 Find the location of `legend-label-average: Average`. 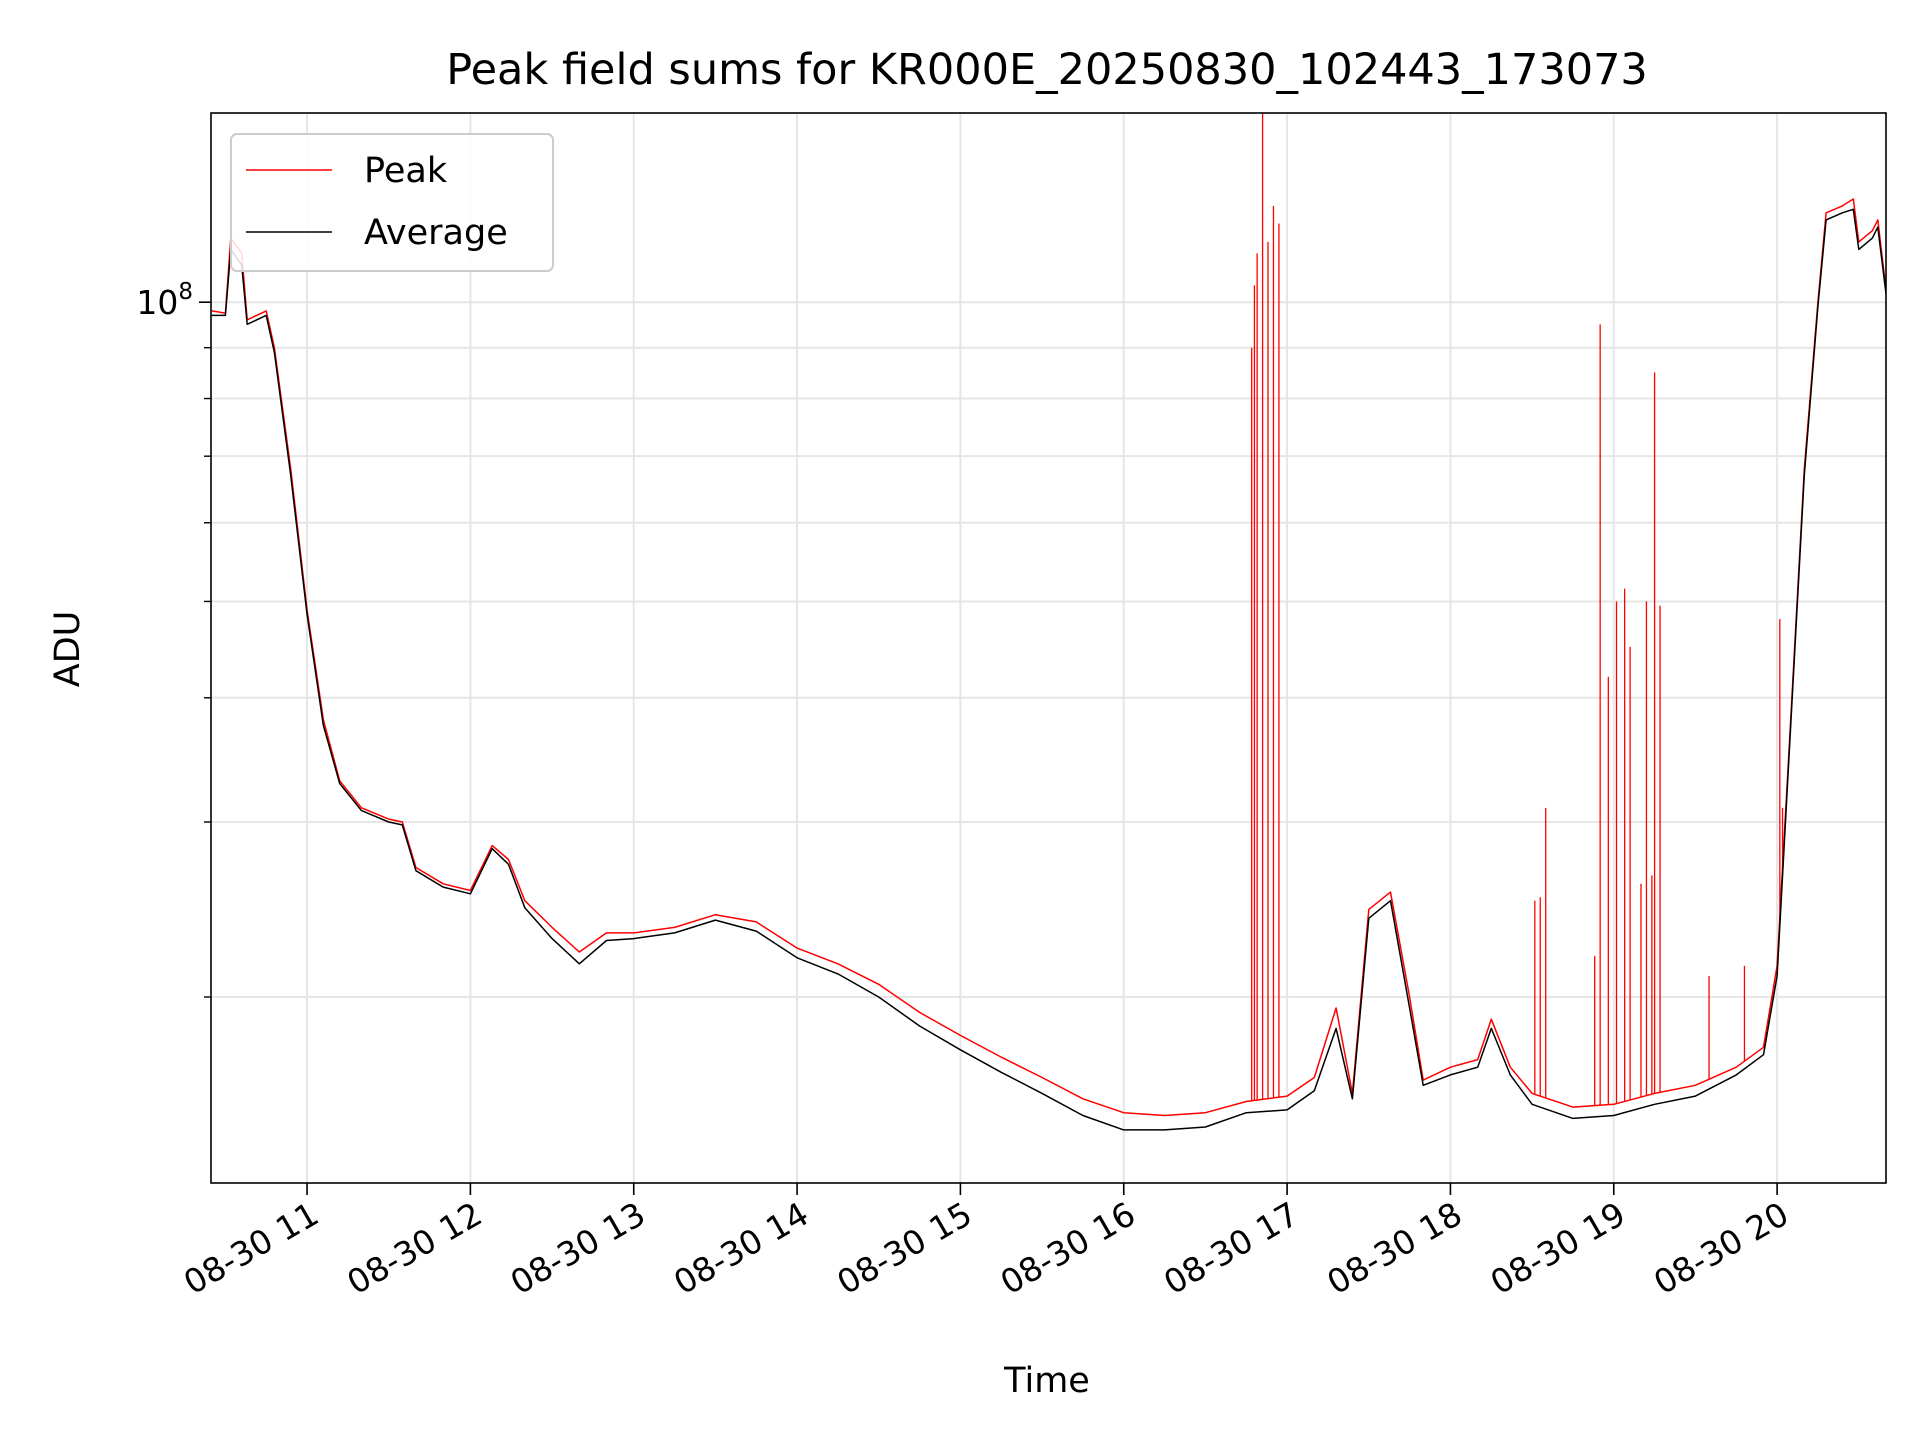

legend-label-average: Average is located at coordinates (436, 233).